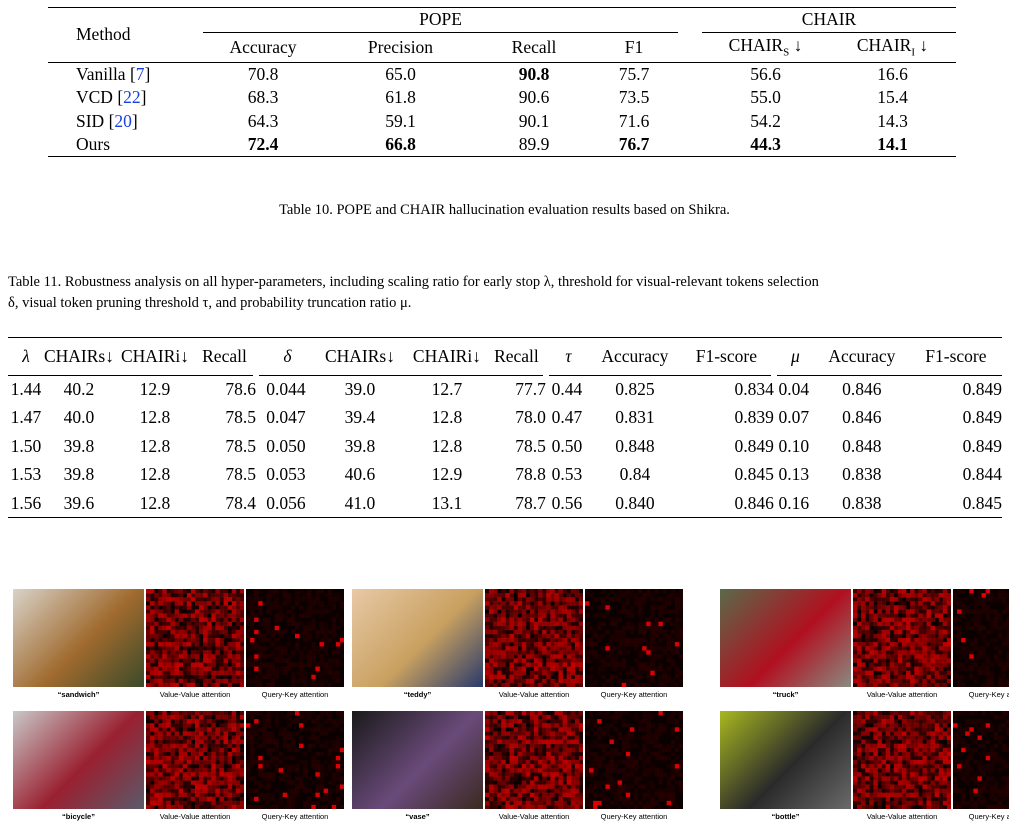  Describe the element at coordinates (567, 445) in the screenshot. I see `table-cell: 0.50` at that location.